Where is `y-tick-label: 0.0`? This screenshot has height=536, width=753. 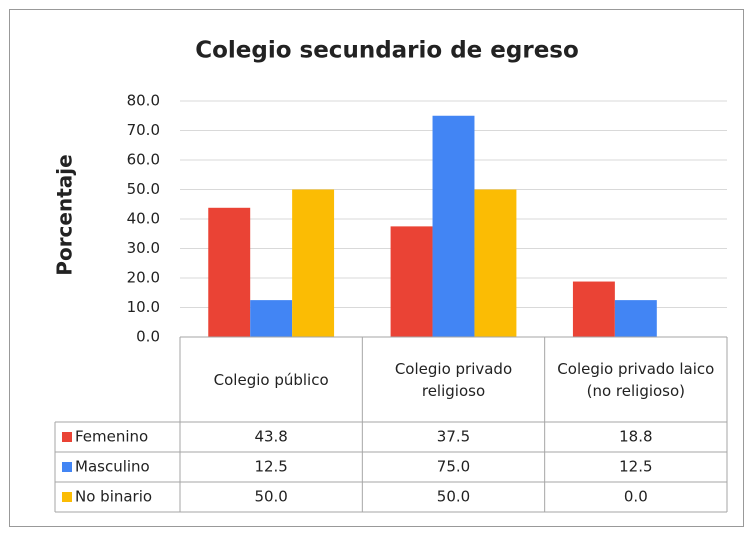 y-tick-label: 0.0 is located at coordinates (148, 337).